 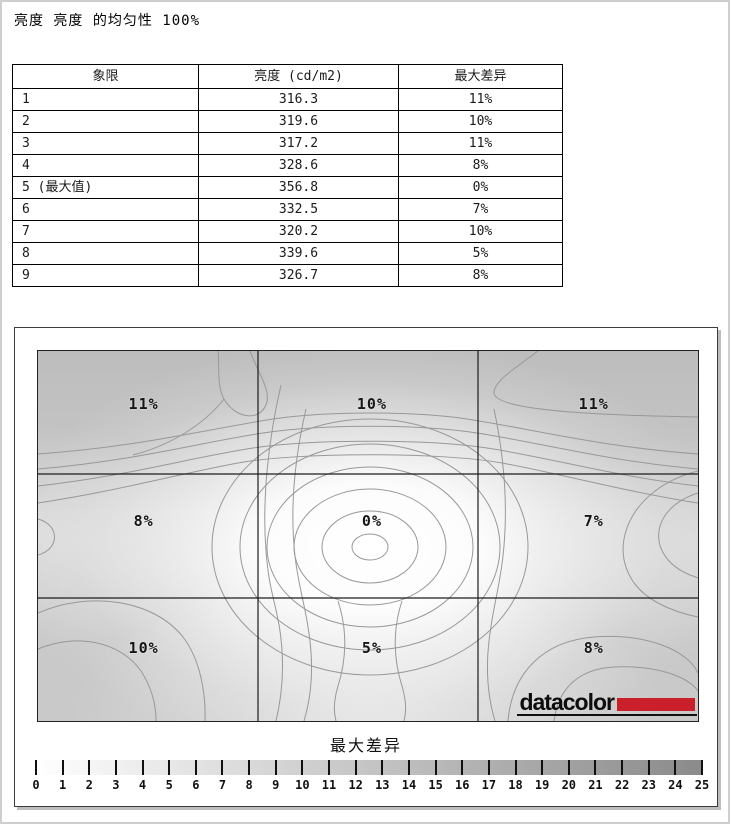 I want to click on table-row: 1 316.3 11%, so click(x=287, y=99).